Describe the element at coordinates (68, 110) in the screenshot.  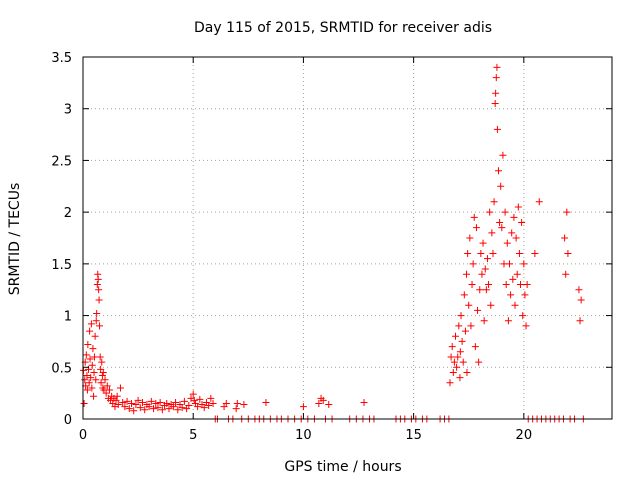
I see `y-tick-label: 3` at that location.